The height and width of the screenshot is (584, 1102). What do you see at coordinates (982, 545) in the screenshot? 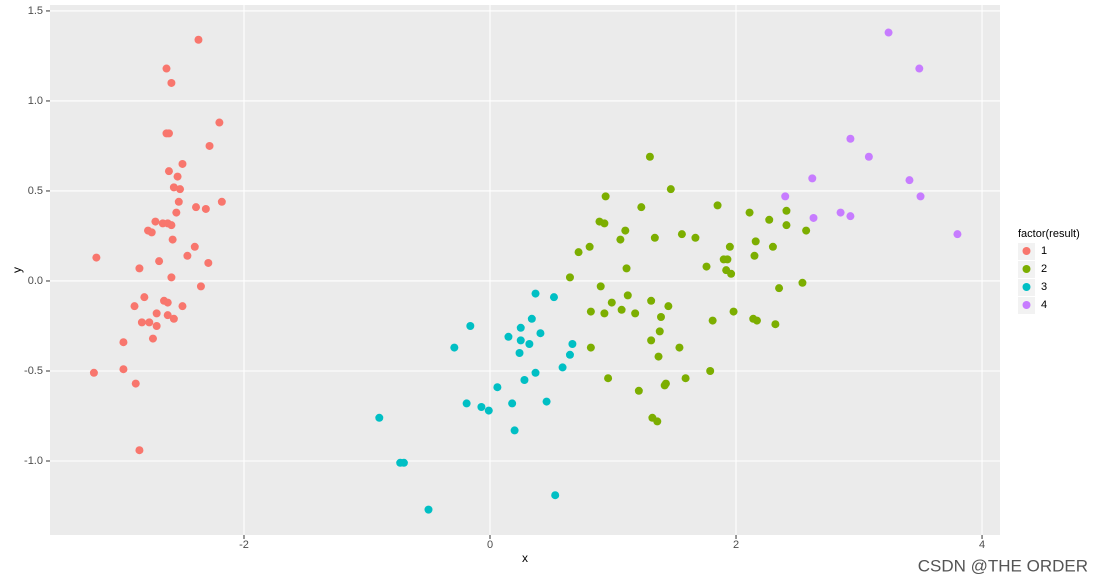
I see `x-tick-label: 4` at bounding box center [982, 545].